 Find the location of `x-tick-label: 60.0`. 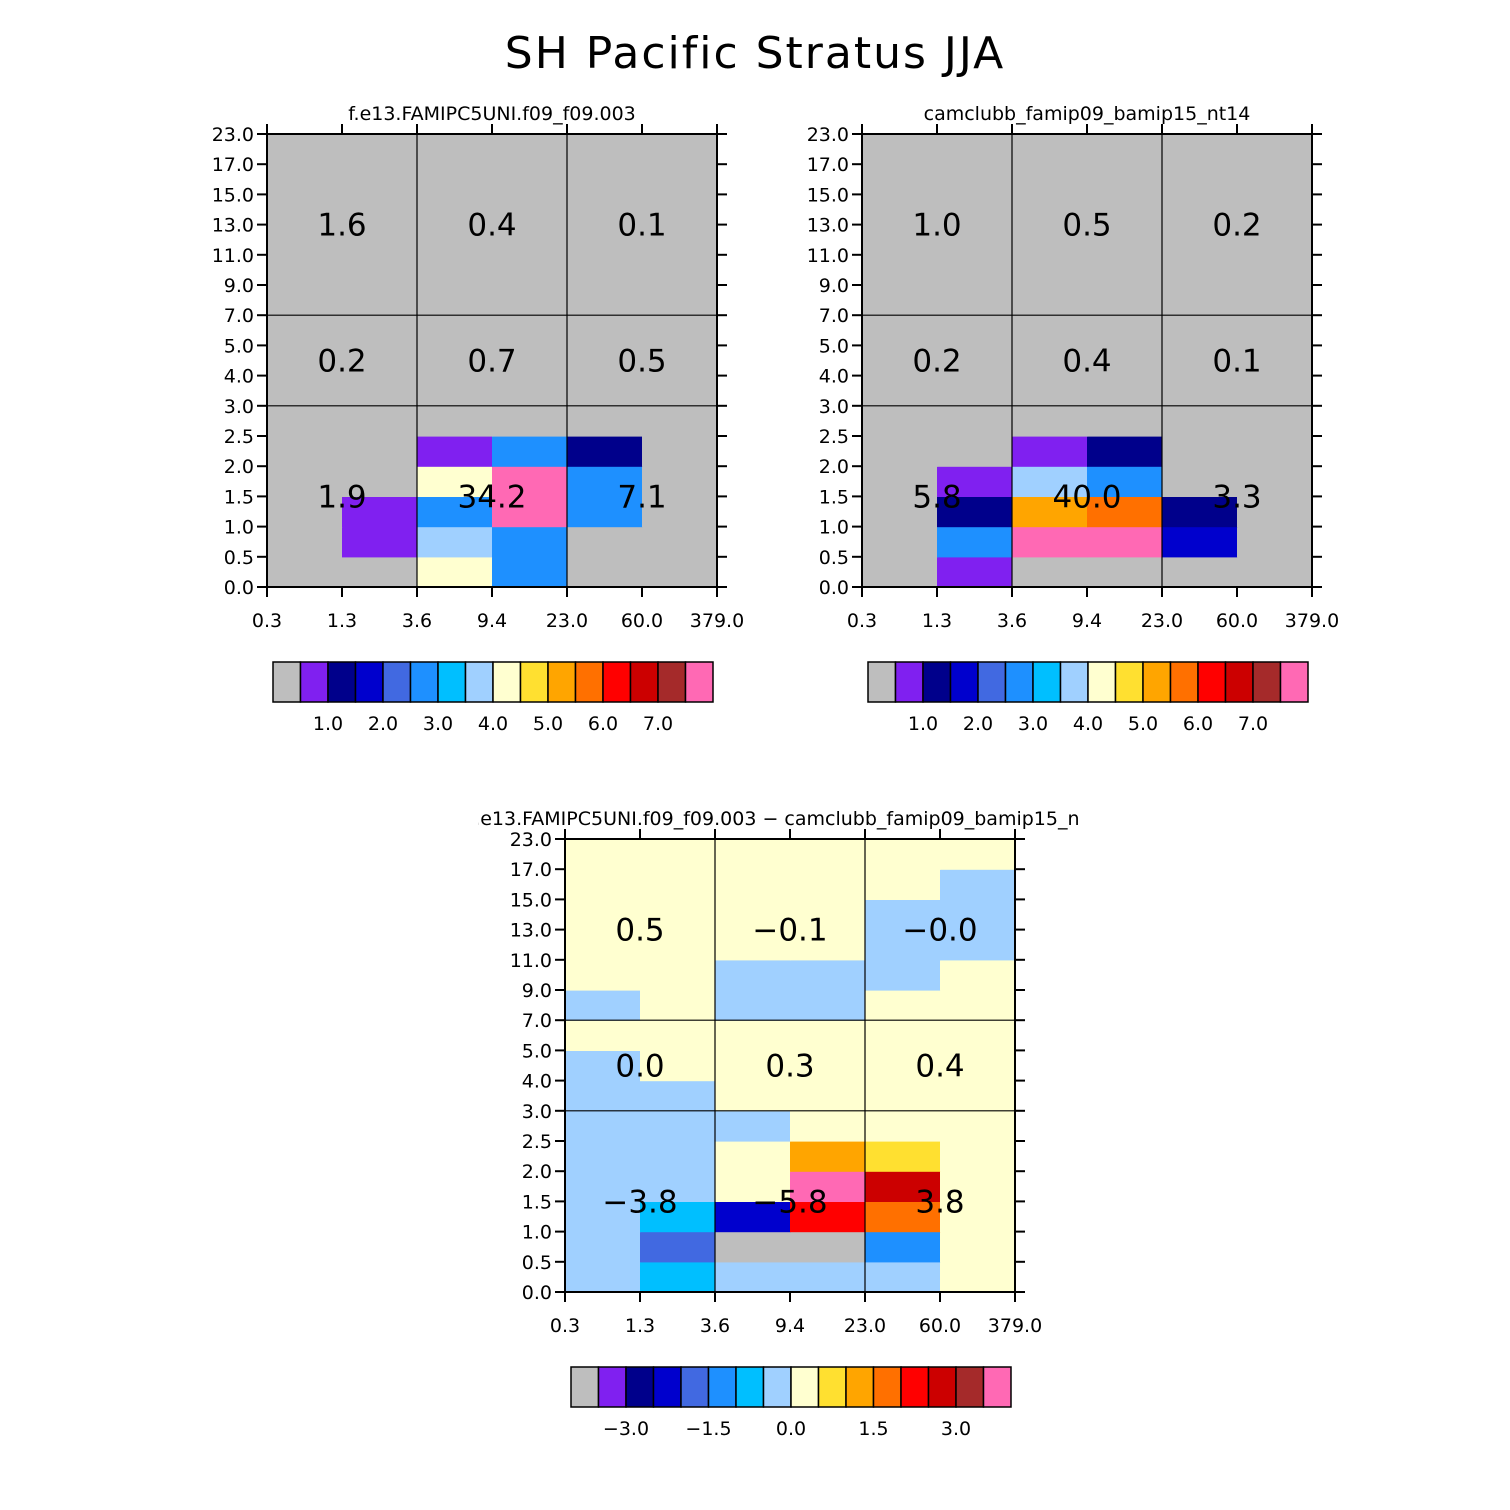

x-tick-label: 60.0 is located at coordinates (642, 621).